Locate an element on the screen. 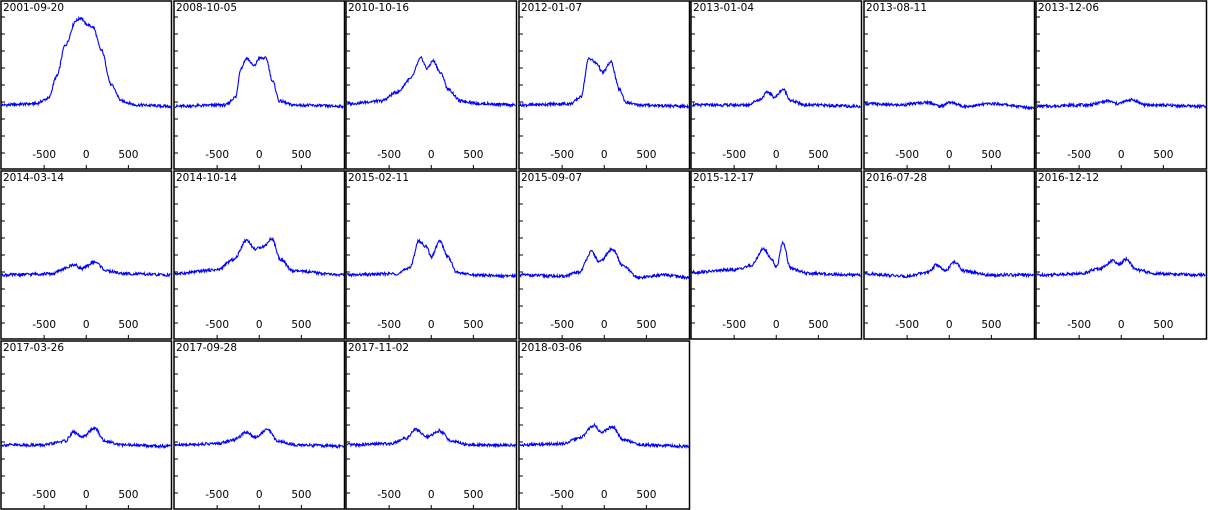  spectrum-plot: -500 0 500 2017-03-26 is located at coordinates (86, 425).